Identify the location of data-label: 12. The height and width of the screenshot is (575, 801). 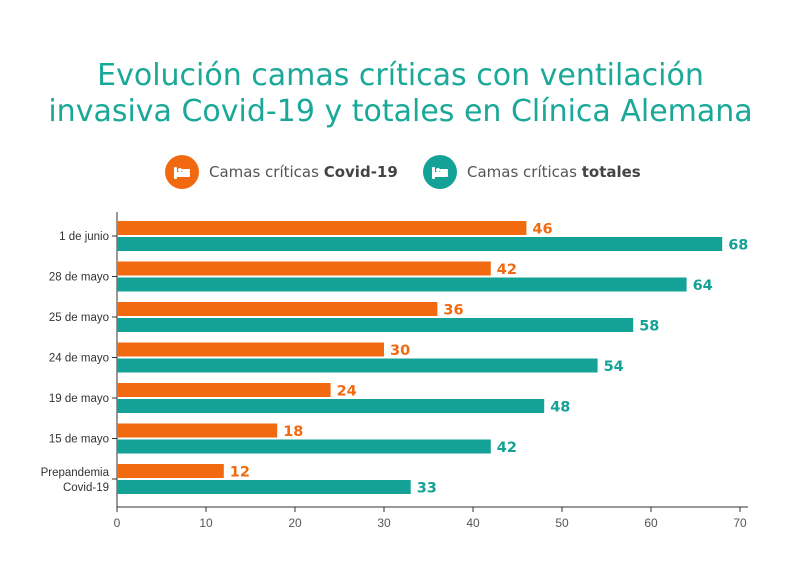
(240, 473).